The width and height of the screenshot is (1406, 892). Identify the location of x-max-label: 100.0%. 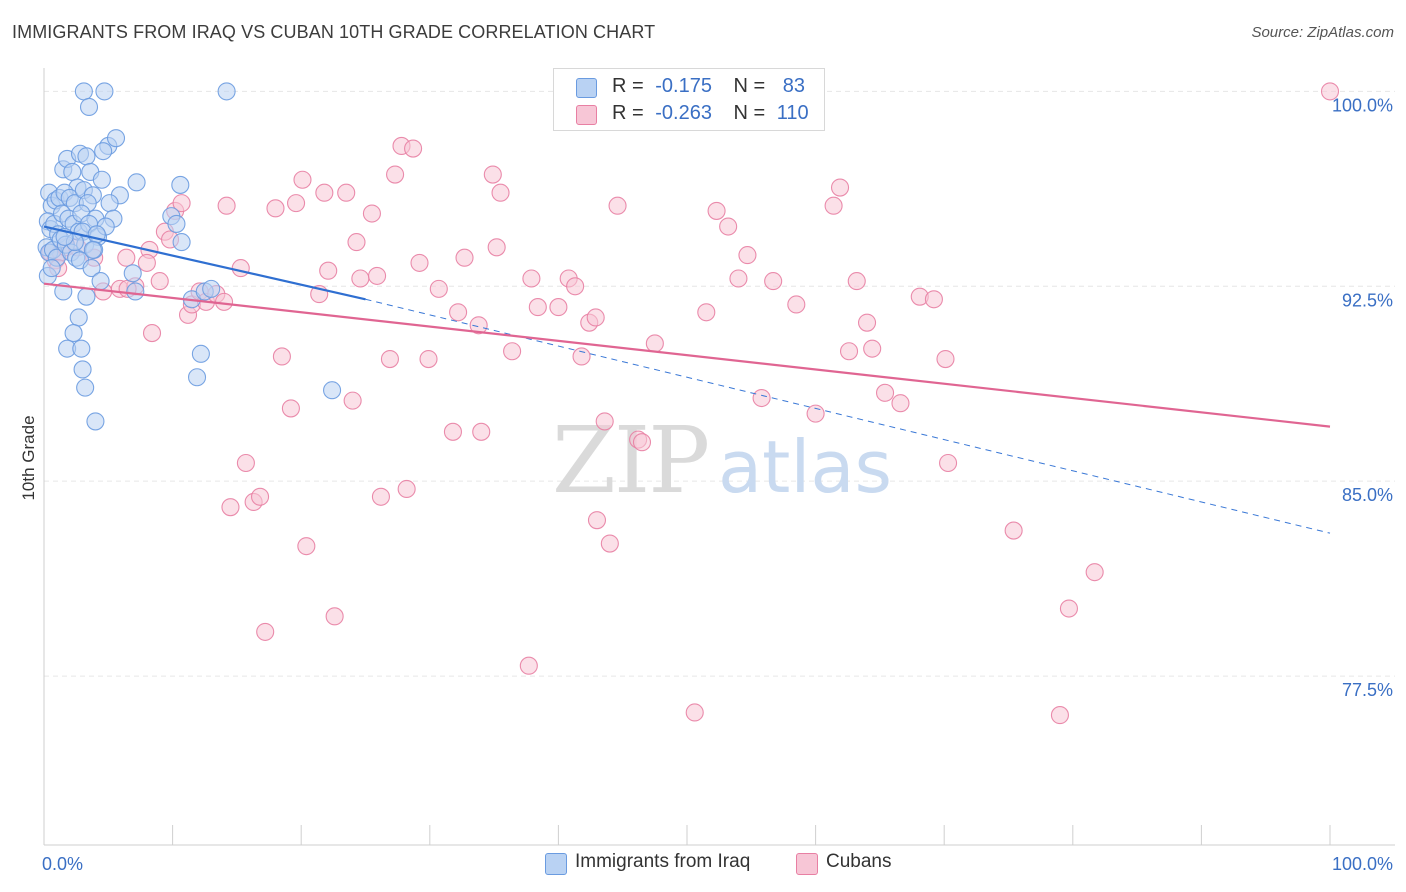
(1362, 864).